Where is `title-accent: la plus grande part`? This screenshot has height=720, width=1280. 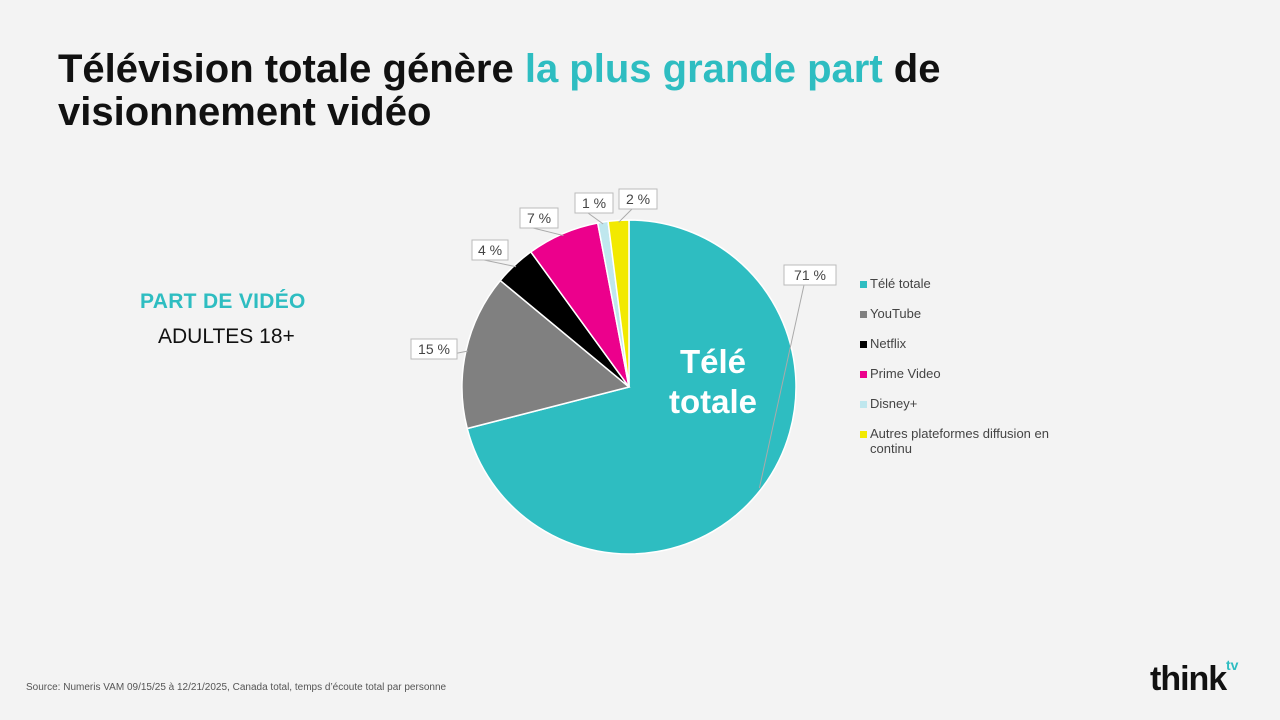
title-accent: la plus grande part is located at coordinates (703, 69).